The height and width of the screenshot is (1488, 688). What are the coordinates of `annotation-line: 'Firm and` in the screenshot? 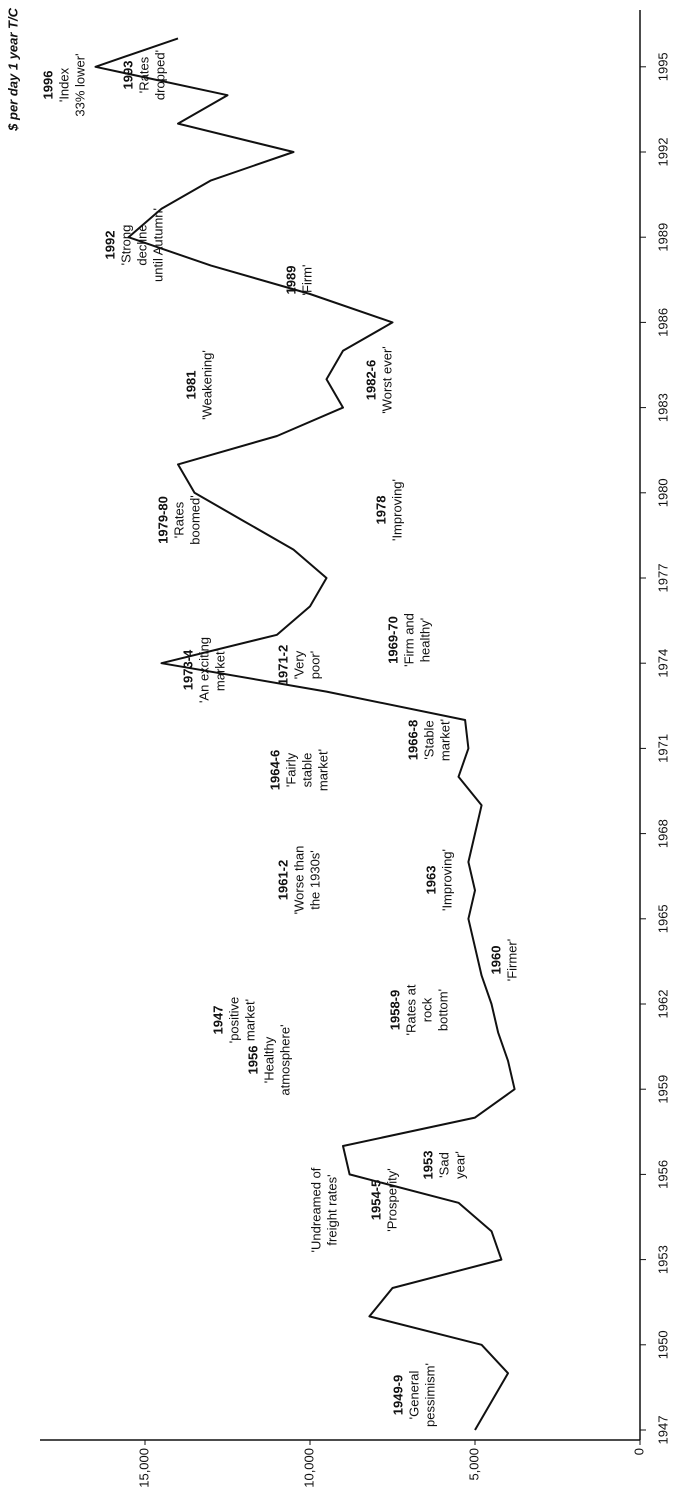 It's located at (408, 640).